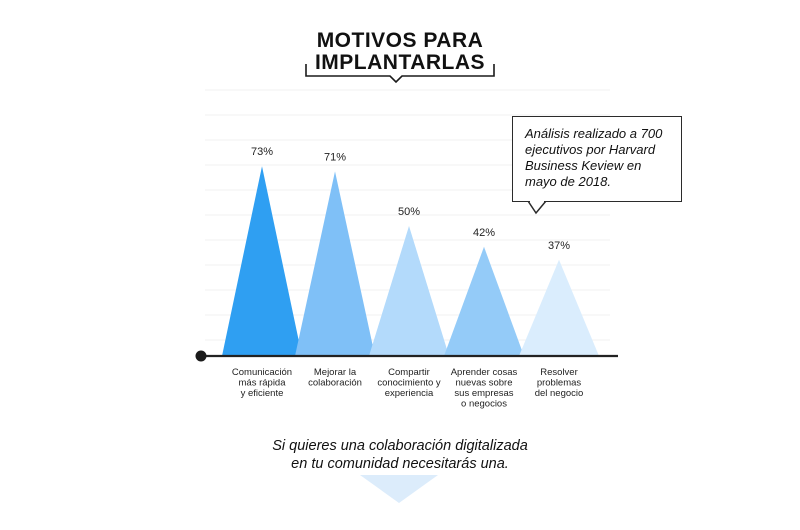 This screenshot has width=800, height=530. What do you see at coordinates (262, 152) in the screenshot?
I see `value-label: 73%` at bounding box center [262, 152].